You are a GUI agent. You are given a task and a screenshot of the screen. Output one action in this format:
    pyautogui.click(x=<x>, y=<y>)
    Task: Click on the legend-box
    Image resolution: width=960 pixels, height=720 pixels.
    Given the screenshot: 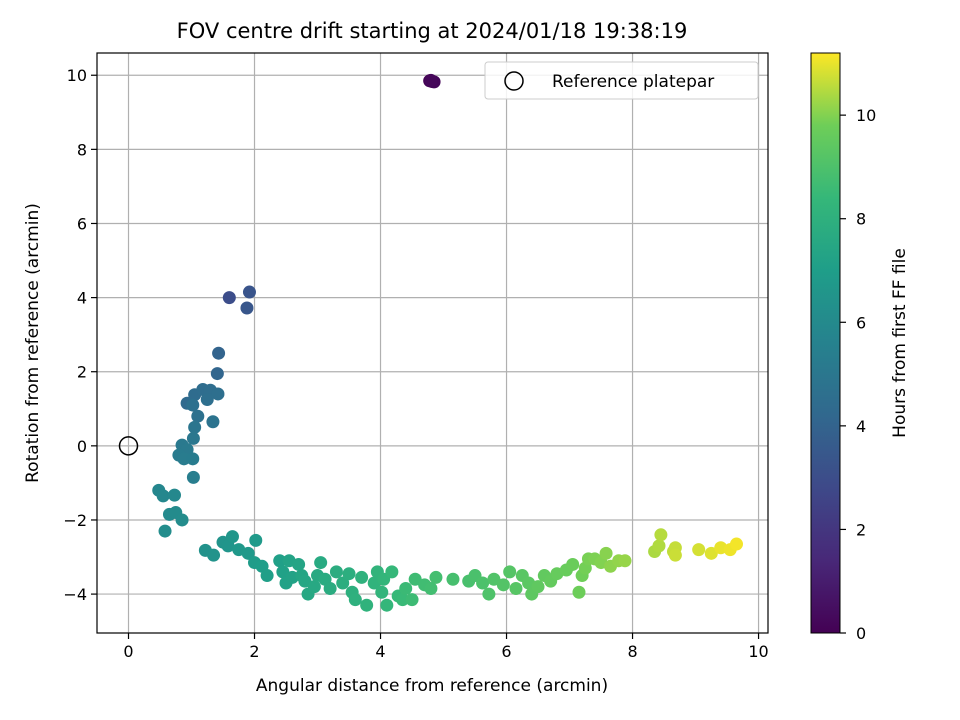 What is the action you would take?
    pyautogui.click(x=621, y=80)
    